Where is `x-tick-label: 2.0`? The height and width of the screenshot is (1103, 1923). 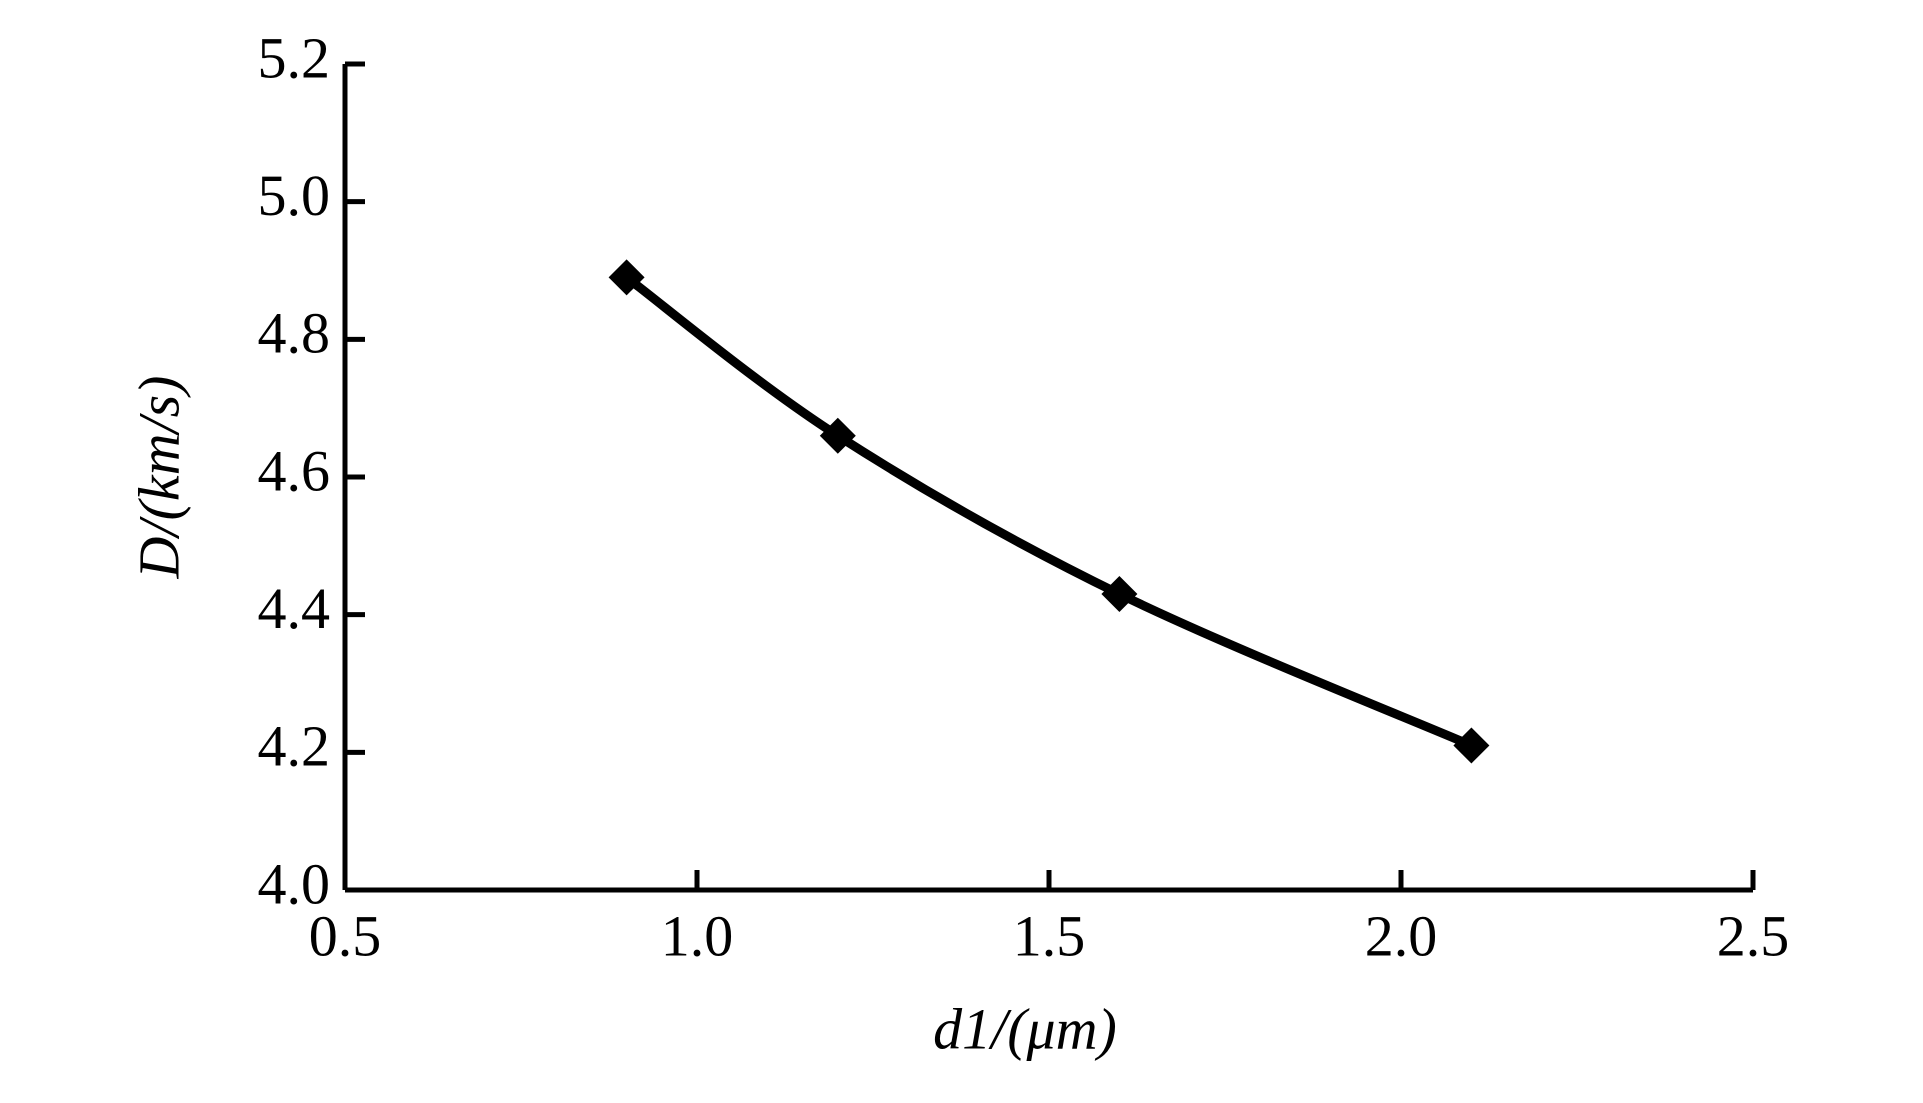 x-tick-label: 2.0 is located at coordinates (1401, 935).